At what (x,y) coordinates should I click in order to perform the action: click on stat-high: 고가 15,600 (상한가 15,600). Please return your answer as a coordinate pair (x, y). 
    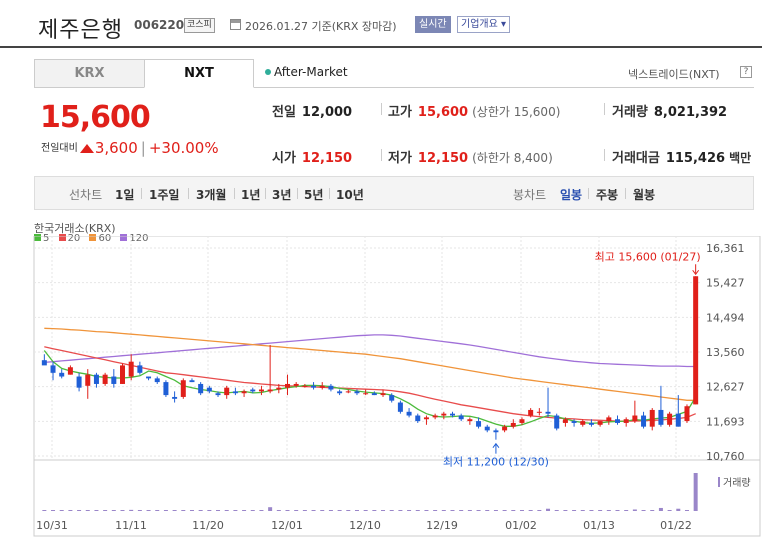
    Looking at the image, I should click on (474, 110).